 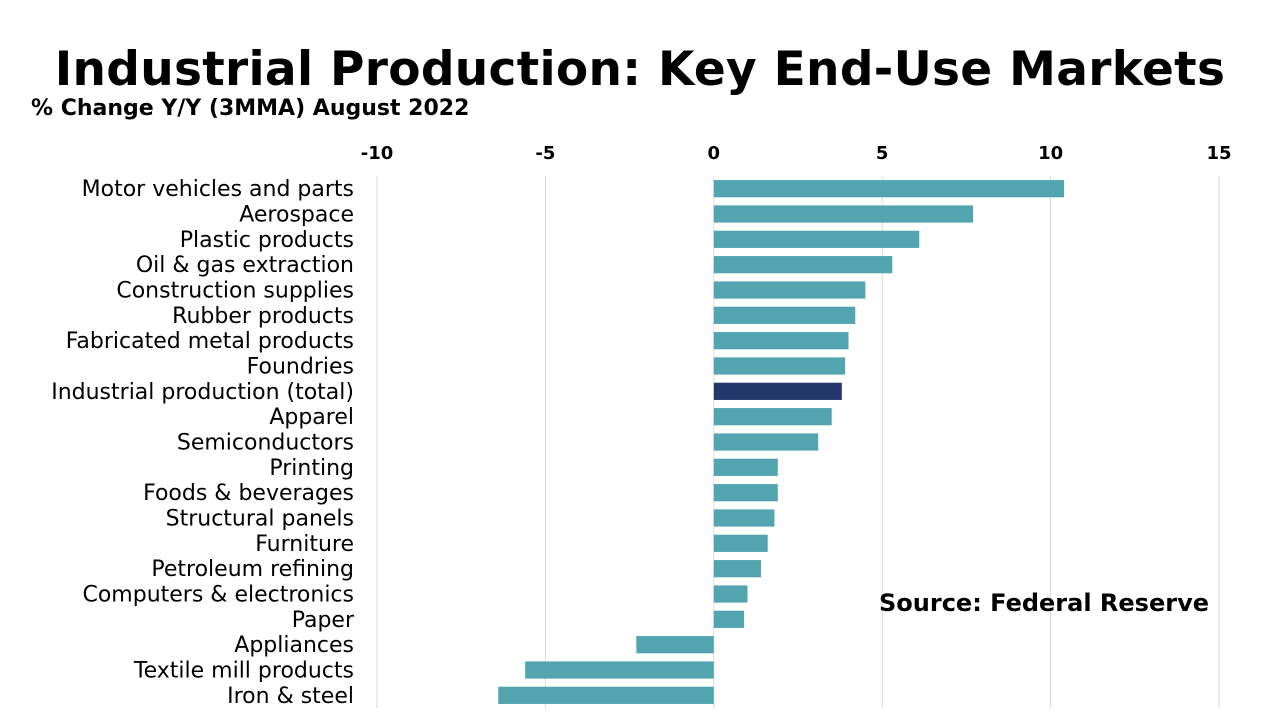 I want to click on category-label: Semiconductors, so click(x=265, y=443).